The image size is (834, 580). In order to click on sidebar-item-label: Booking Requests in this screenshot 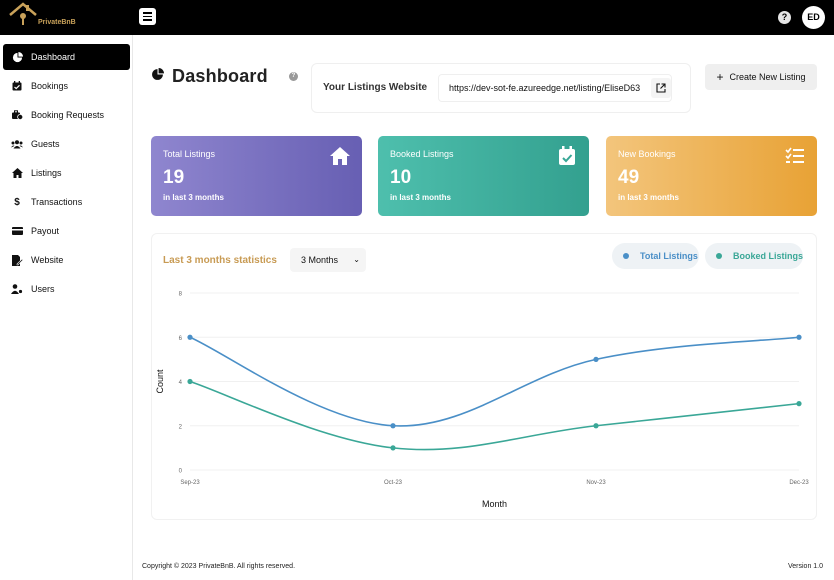, I will do `click(68, 115)`.